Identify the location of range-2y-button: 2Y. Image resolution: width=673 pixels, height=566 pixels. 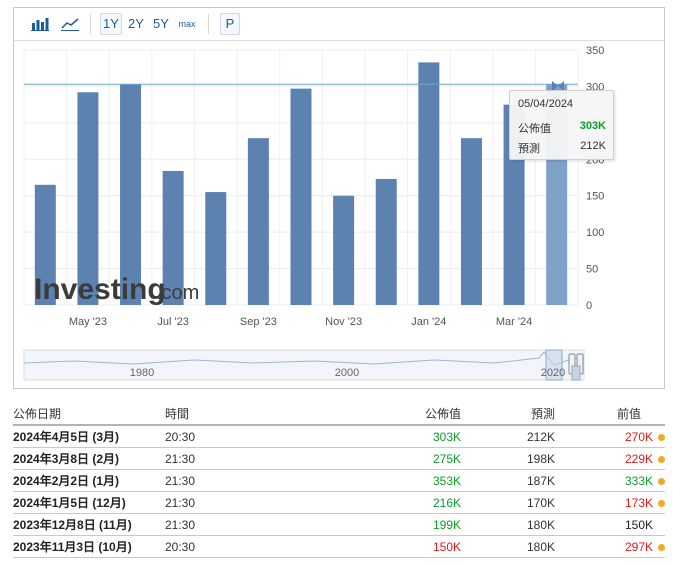
(136, 23).